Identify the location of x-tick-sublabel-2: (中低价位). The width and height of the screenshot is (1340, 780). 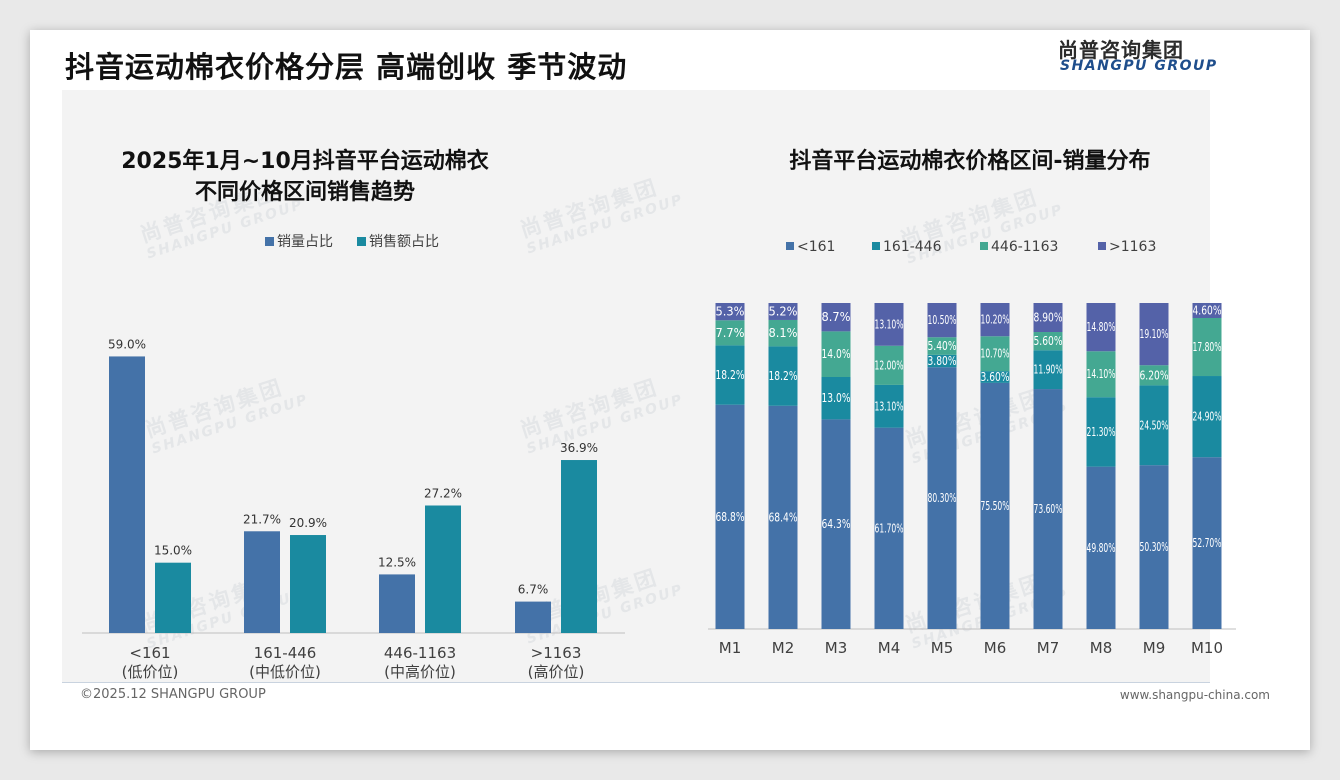
(285, 672).